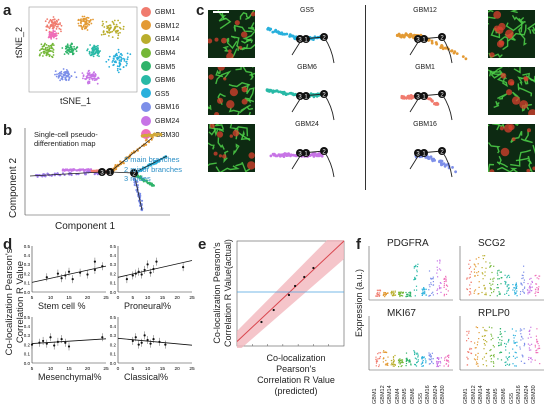 The height and width of the screenshot is (407, 545). I want to click on legend-label: GBM24, so click(167, 121).